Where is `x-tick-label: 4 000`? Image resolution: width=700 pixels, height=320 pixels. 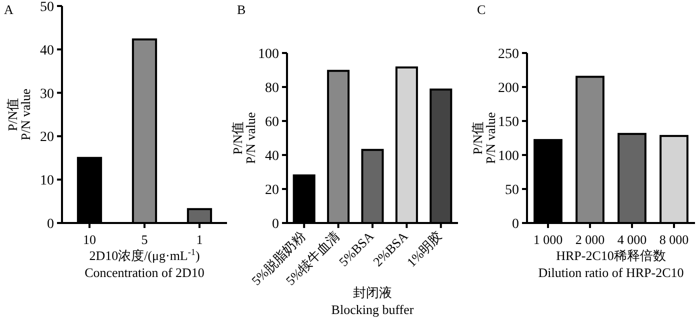
x-tick-label: 4 000 is located at coordinates (632, 239).